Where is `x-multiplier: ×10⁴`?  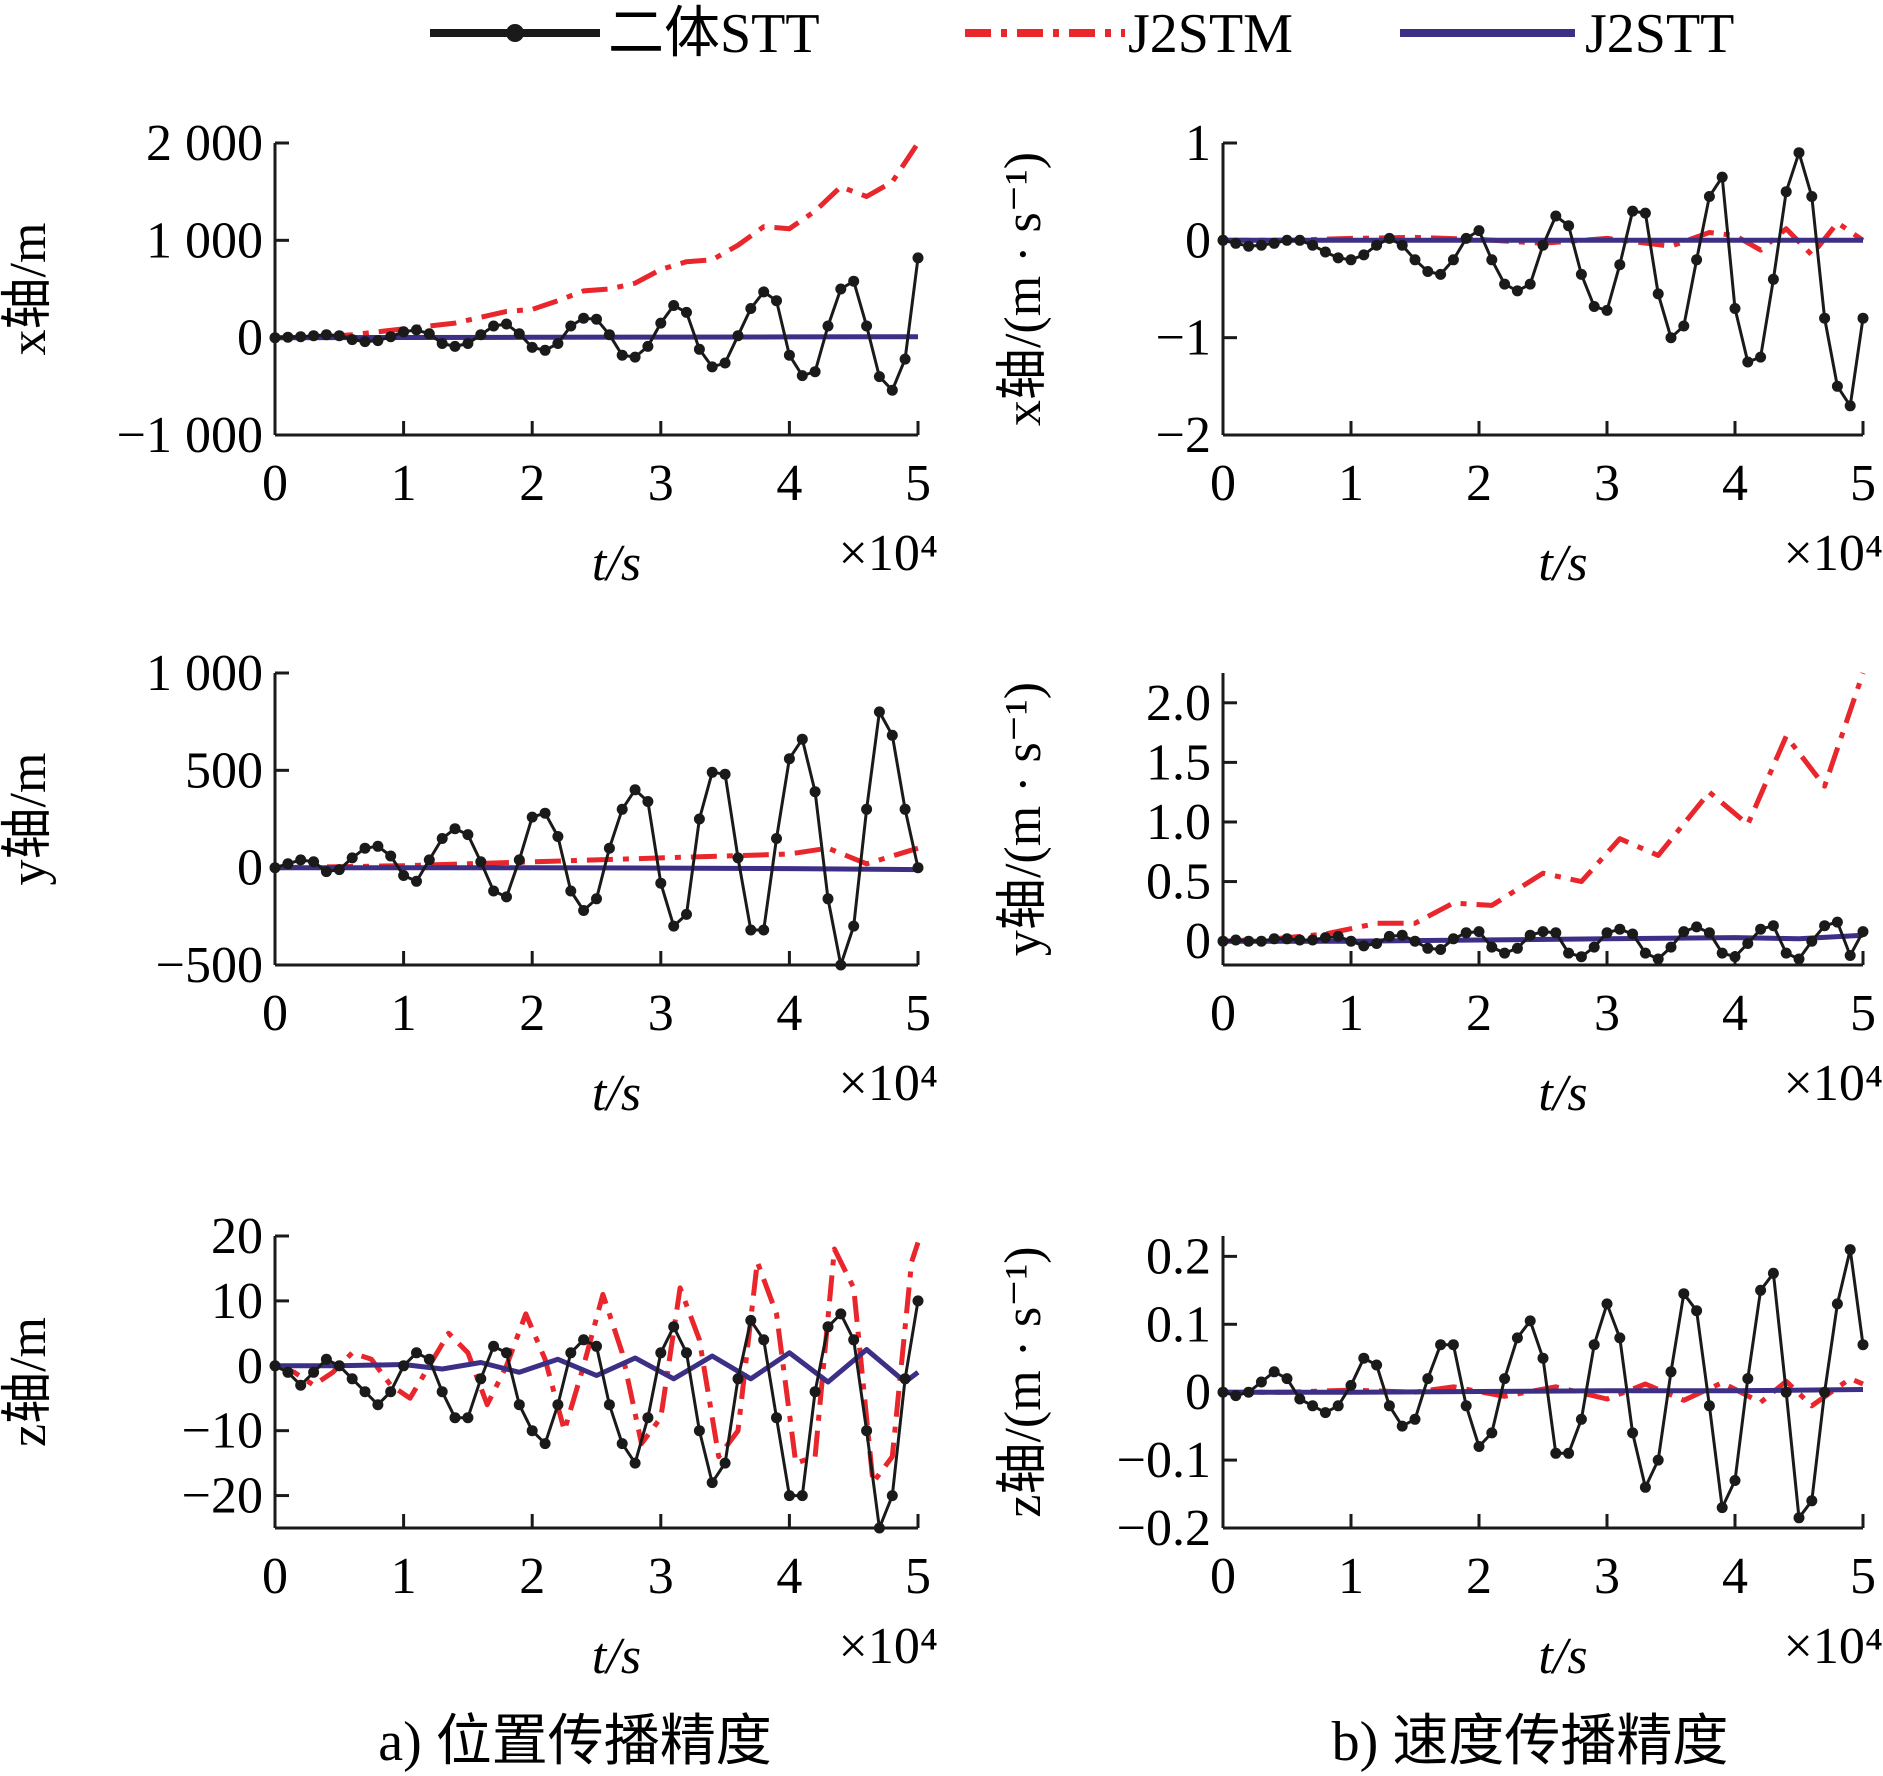
x-multiplier: ×10⁴ is located at coordinates (1833, 1646).